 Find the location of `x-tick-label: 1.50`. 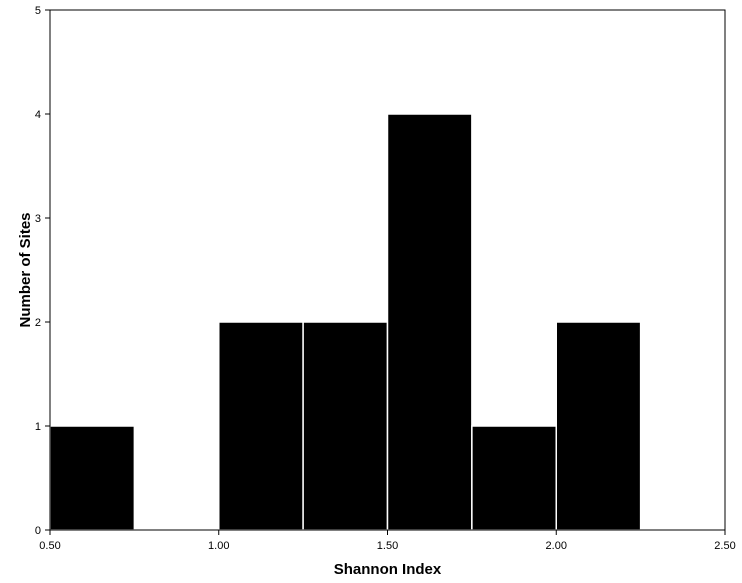

x-tick-label: 1.50 is located at coordinates (387, 546).